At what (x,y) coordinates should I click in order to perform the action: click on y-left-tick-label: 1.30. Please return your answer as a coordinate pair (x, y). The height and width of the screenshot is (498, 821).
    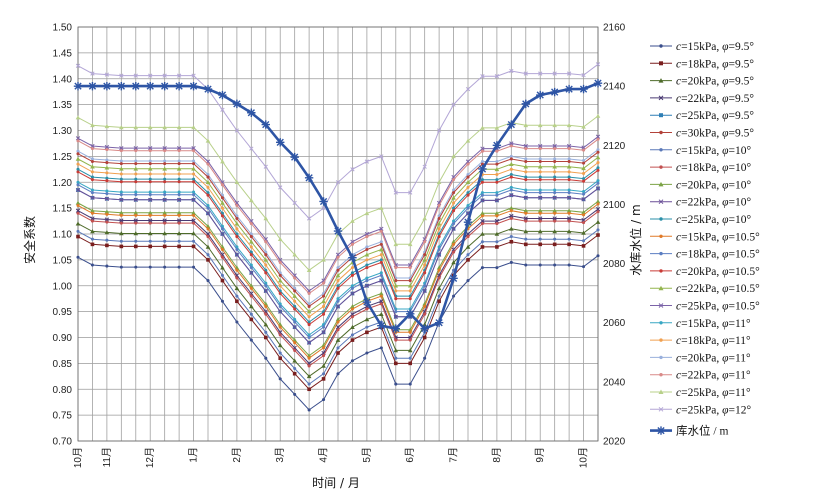
    Looking at the image, I should click on (63, 131).